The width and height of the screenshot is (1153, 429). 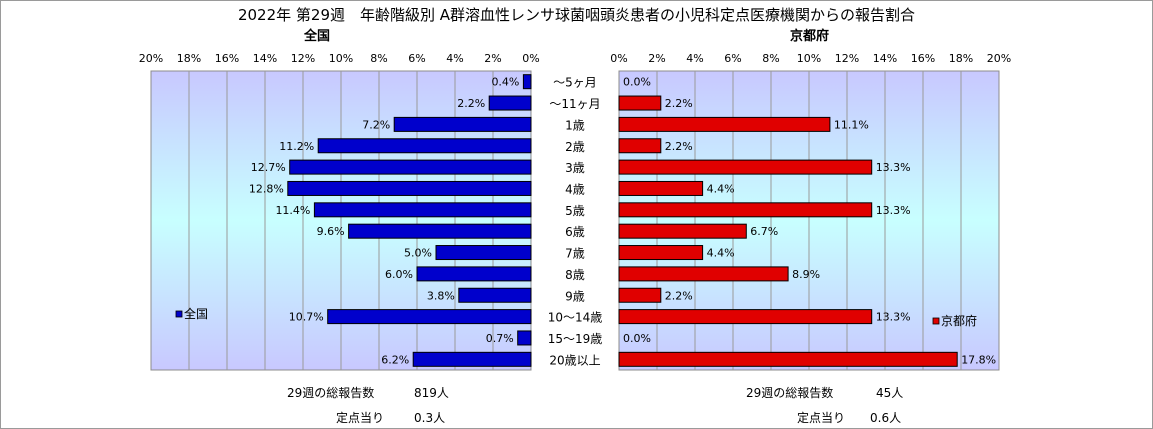 What do you see at coordinates (395, 359) in the screenshot?
I see `national-value-label: 6.2%` at bounding box center [395, 359].